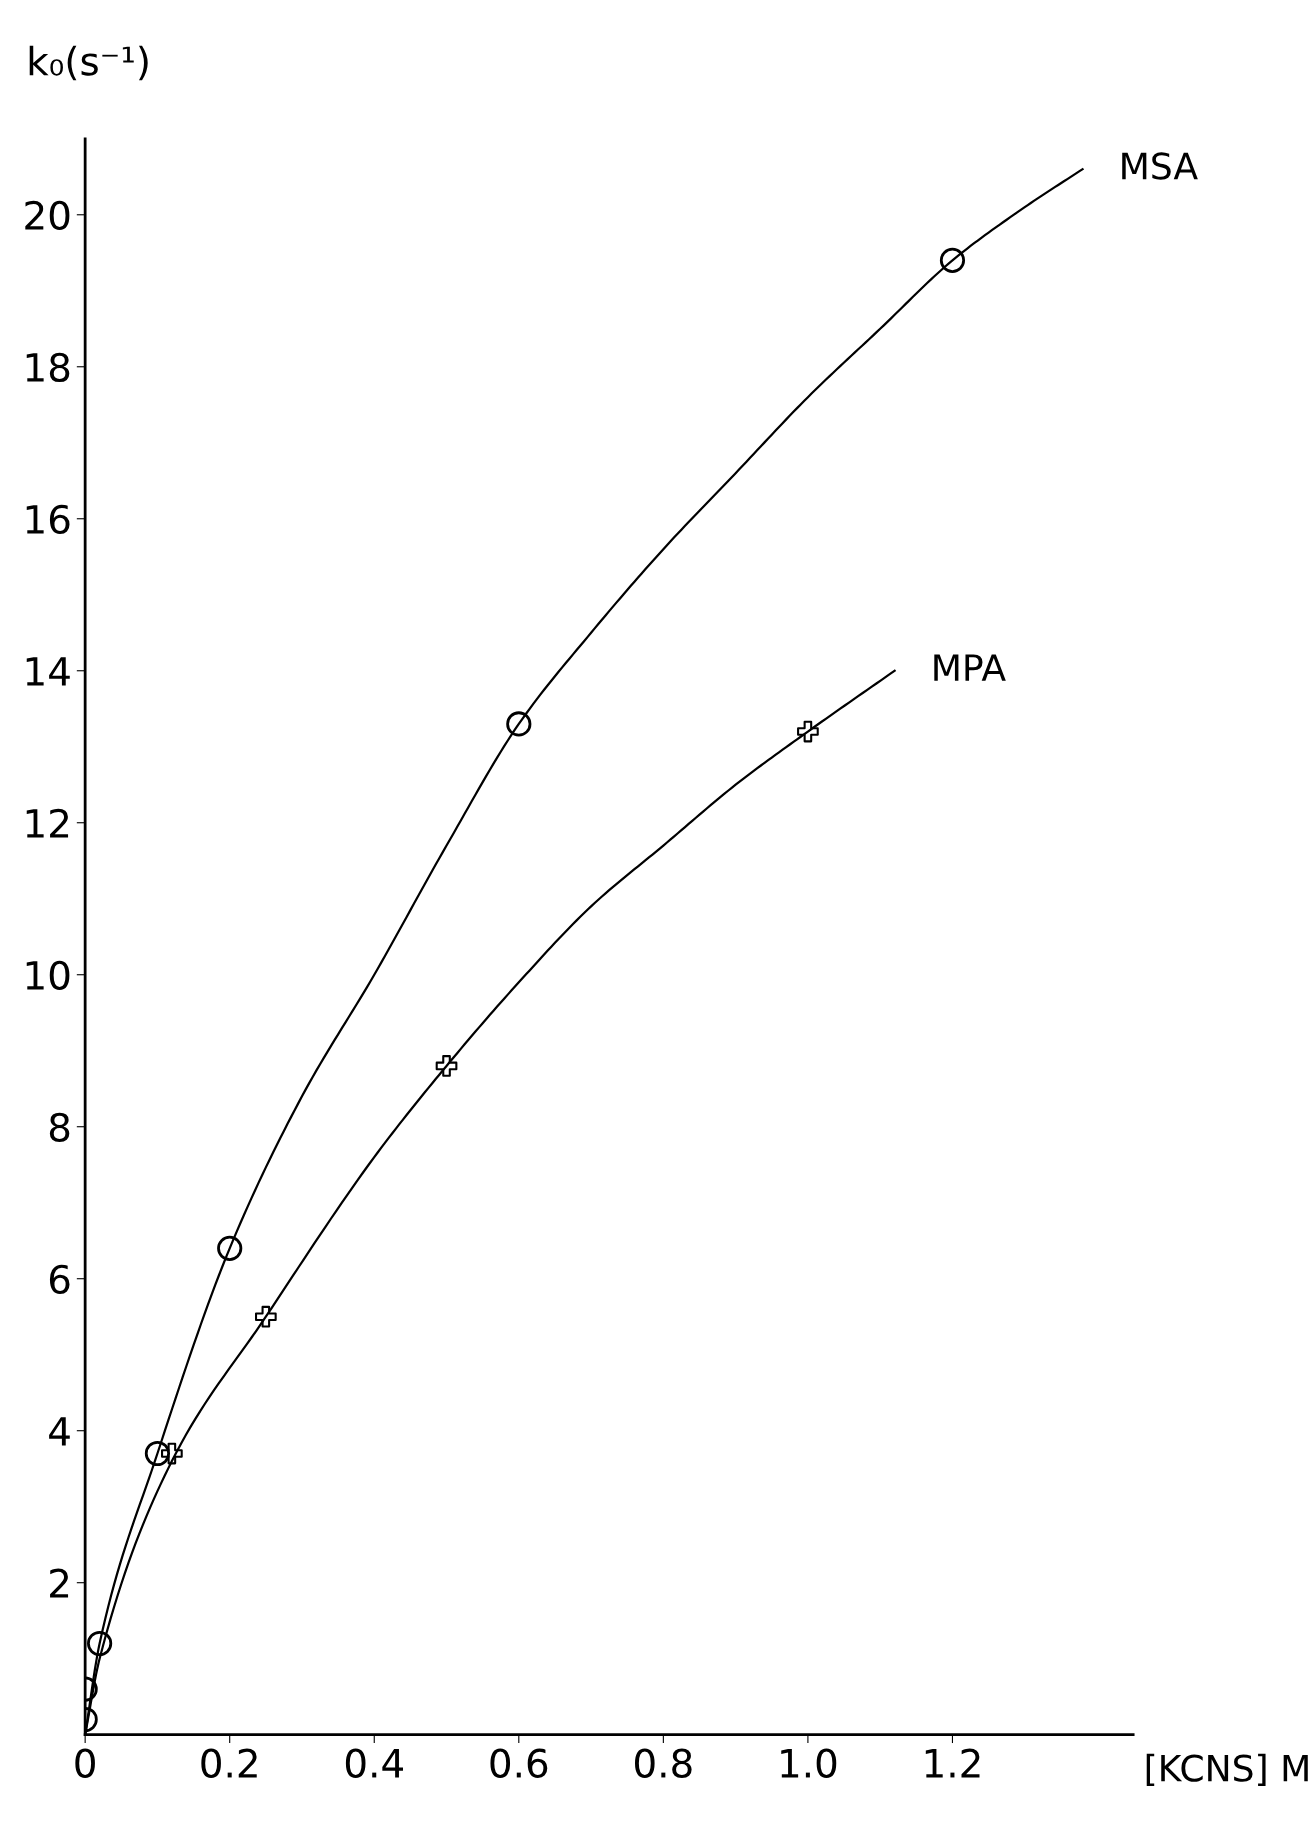 This screenshot has height=1826, width=1310. Describe the element at coordinates (1160, 166) in the screenshot. I see `series-label: MSA` at that location.